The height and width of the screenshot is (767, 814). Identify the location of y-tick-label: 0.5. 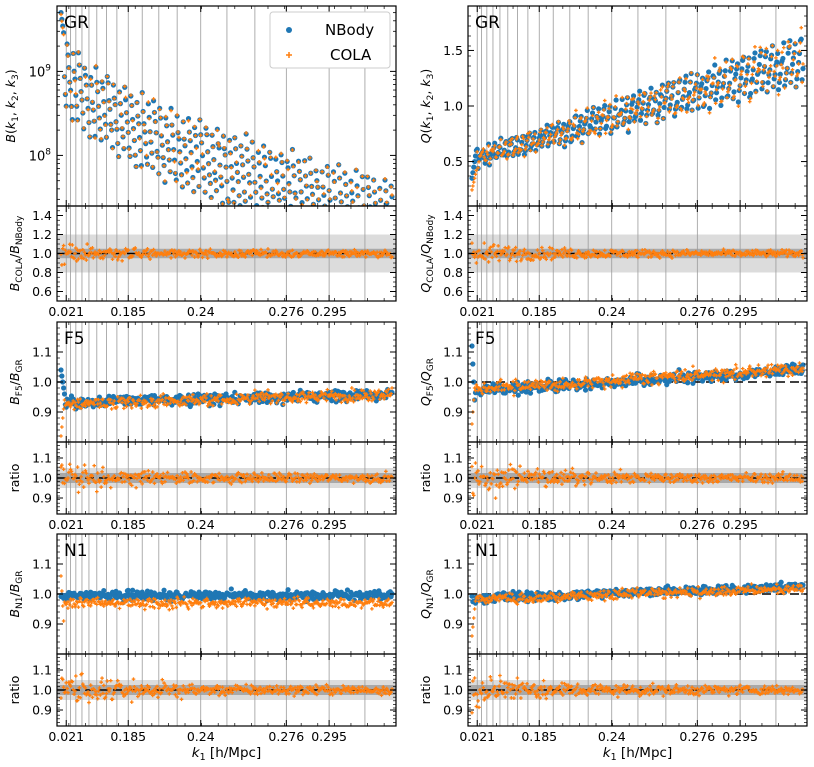
(453, 161).